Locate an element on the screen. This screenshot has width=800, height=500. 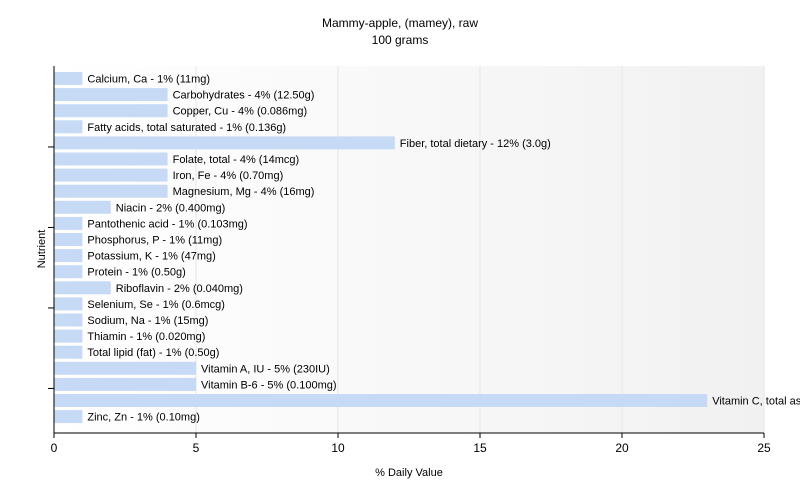
bar-label: Zinc, Zn - 1% (0.10mg) is located at coordinates (143, 418).